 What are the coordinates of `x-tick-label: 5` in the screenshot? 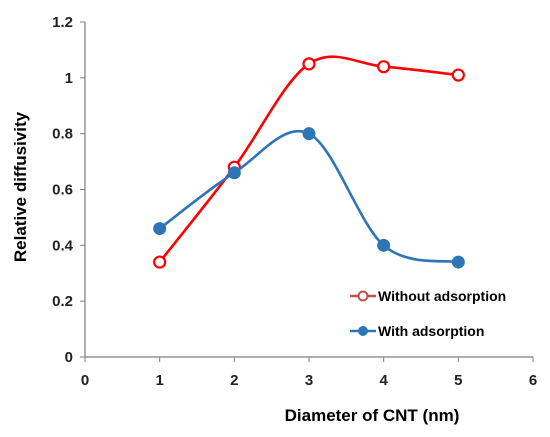 It's located at (458, 380).